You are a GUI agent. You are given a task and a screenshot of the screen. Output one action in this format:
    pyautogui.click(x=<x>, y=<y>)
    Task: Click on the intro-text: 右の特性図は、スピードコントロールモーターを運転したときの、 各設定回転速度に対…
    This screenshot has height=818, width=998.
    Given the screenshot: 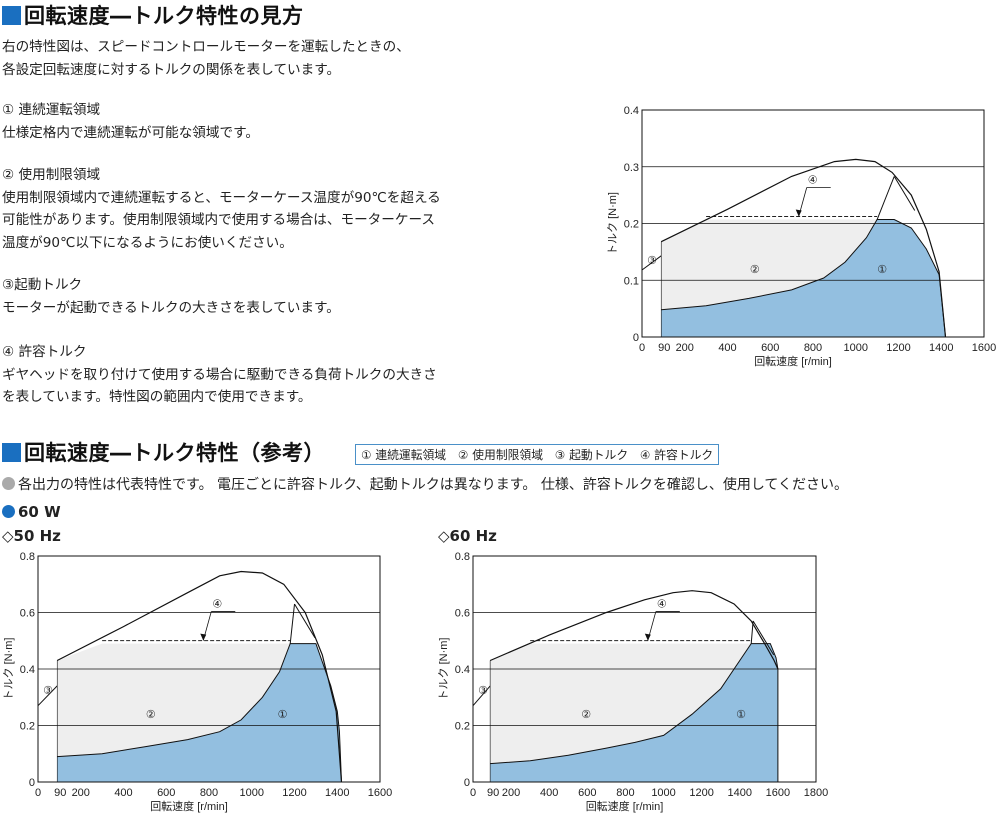 What is the action you would take?
    pyautogui.click(x=206, y=58)
    